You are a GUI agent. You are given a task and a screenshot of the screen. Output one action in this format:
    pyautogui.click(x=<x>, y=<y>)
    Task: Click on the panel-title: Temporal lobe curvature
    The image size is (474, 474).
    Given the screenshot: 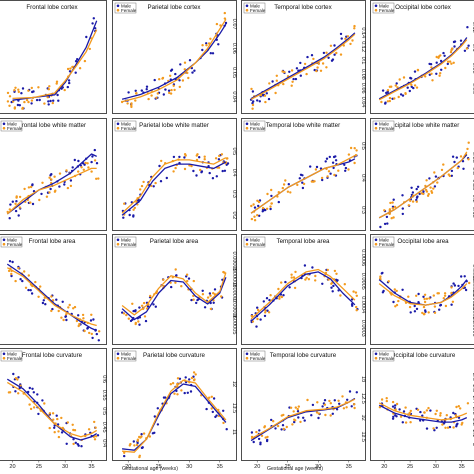 What is the action you would take?
    pyautogui.click(x=303, y=355)
    